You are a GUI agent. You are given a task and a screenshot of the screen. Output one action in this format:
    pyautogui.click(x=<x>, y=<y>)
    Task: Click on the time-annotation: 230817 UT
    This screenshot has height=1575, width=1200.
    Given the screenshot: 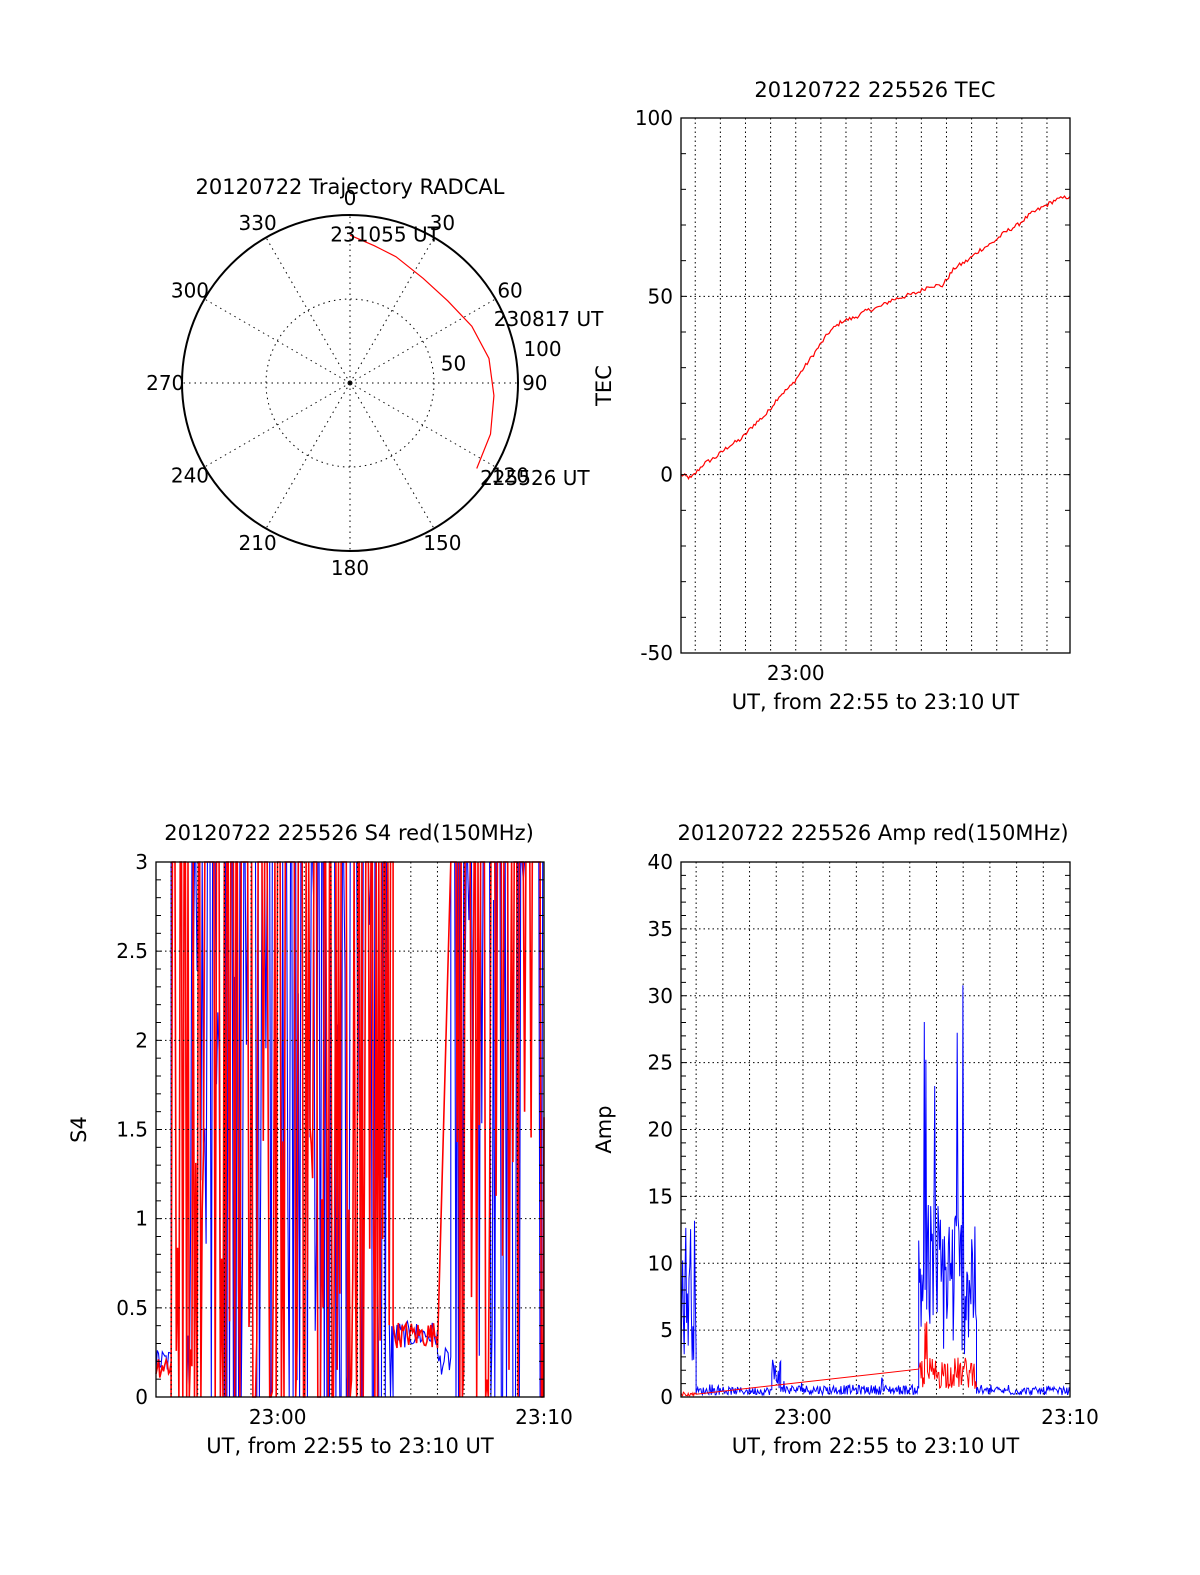 What is the action you would take?
    pyautogui.click(x=549, y=319)
    